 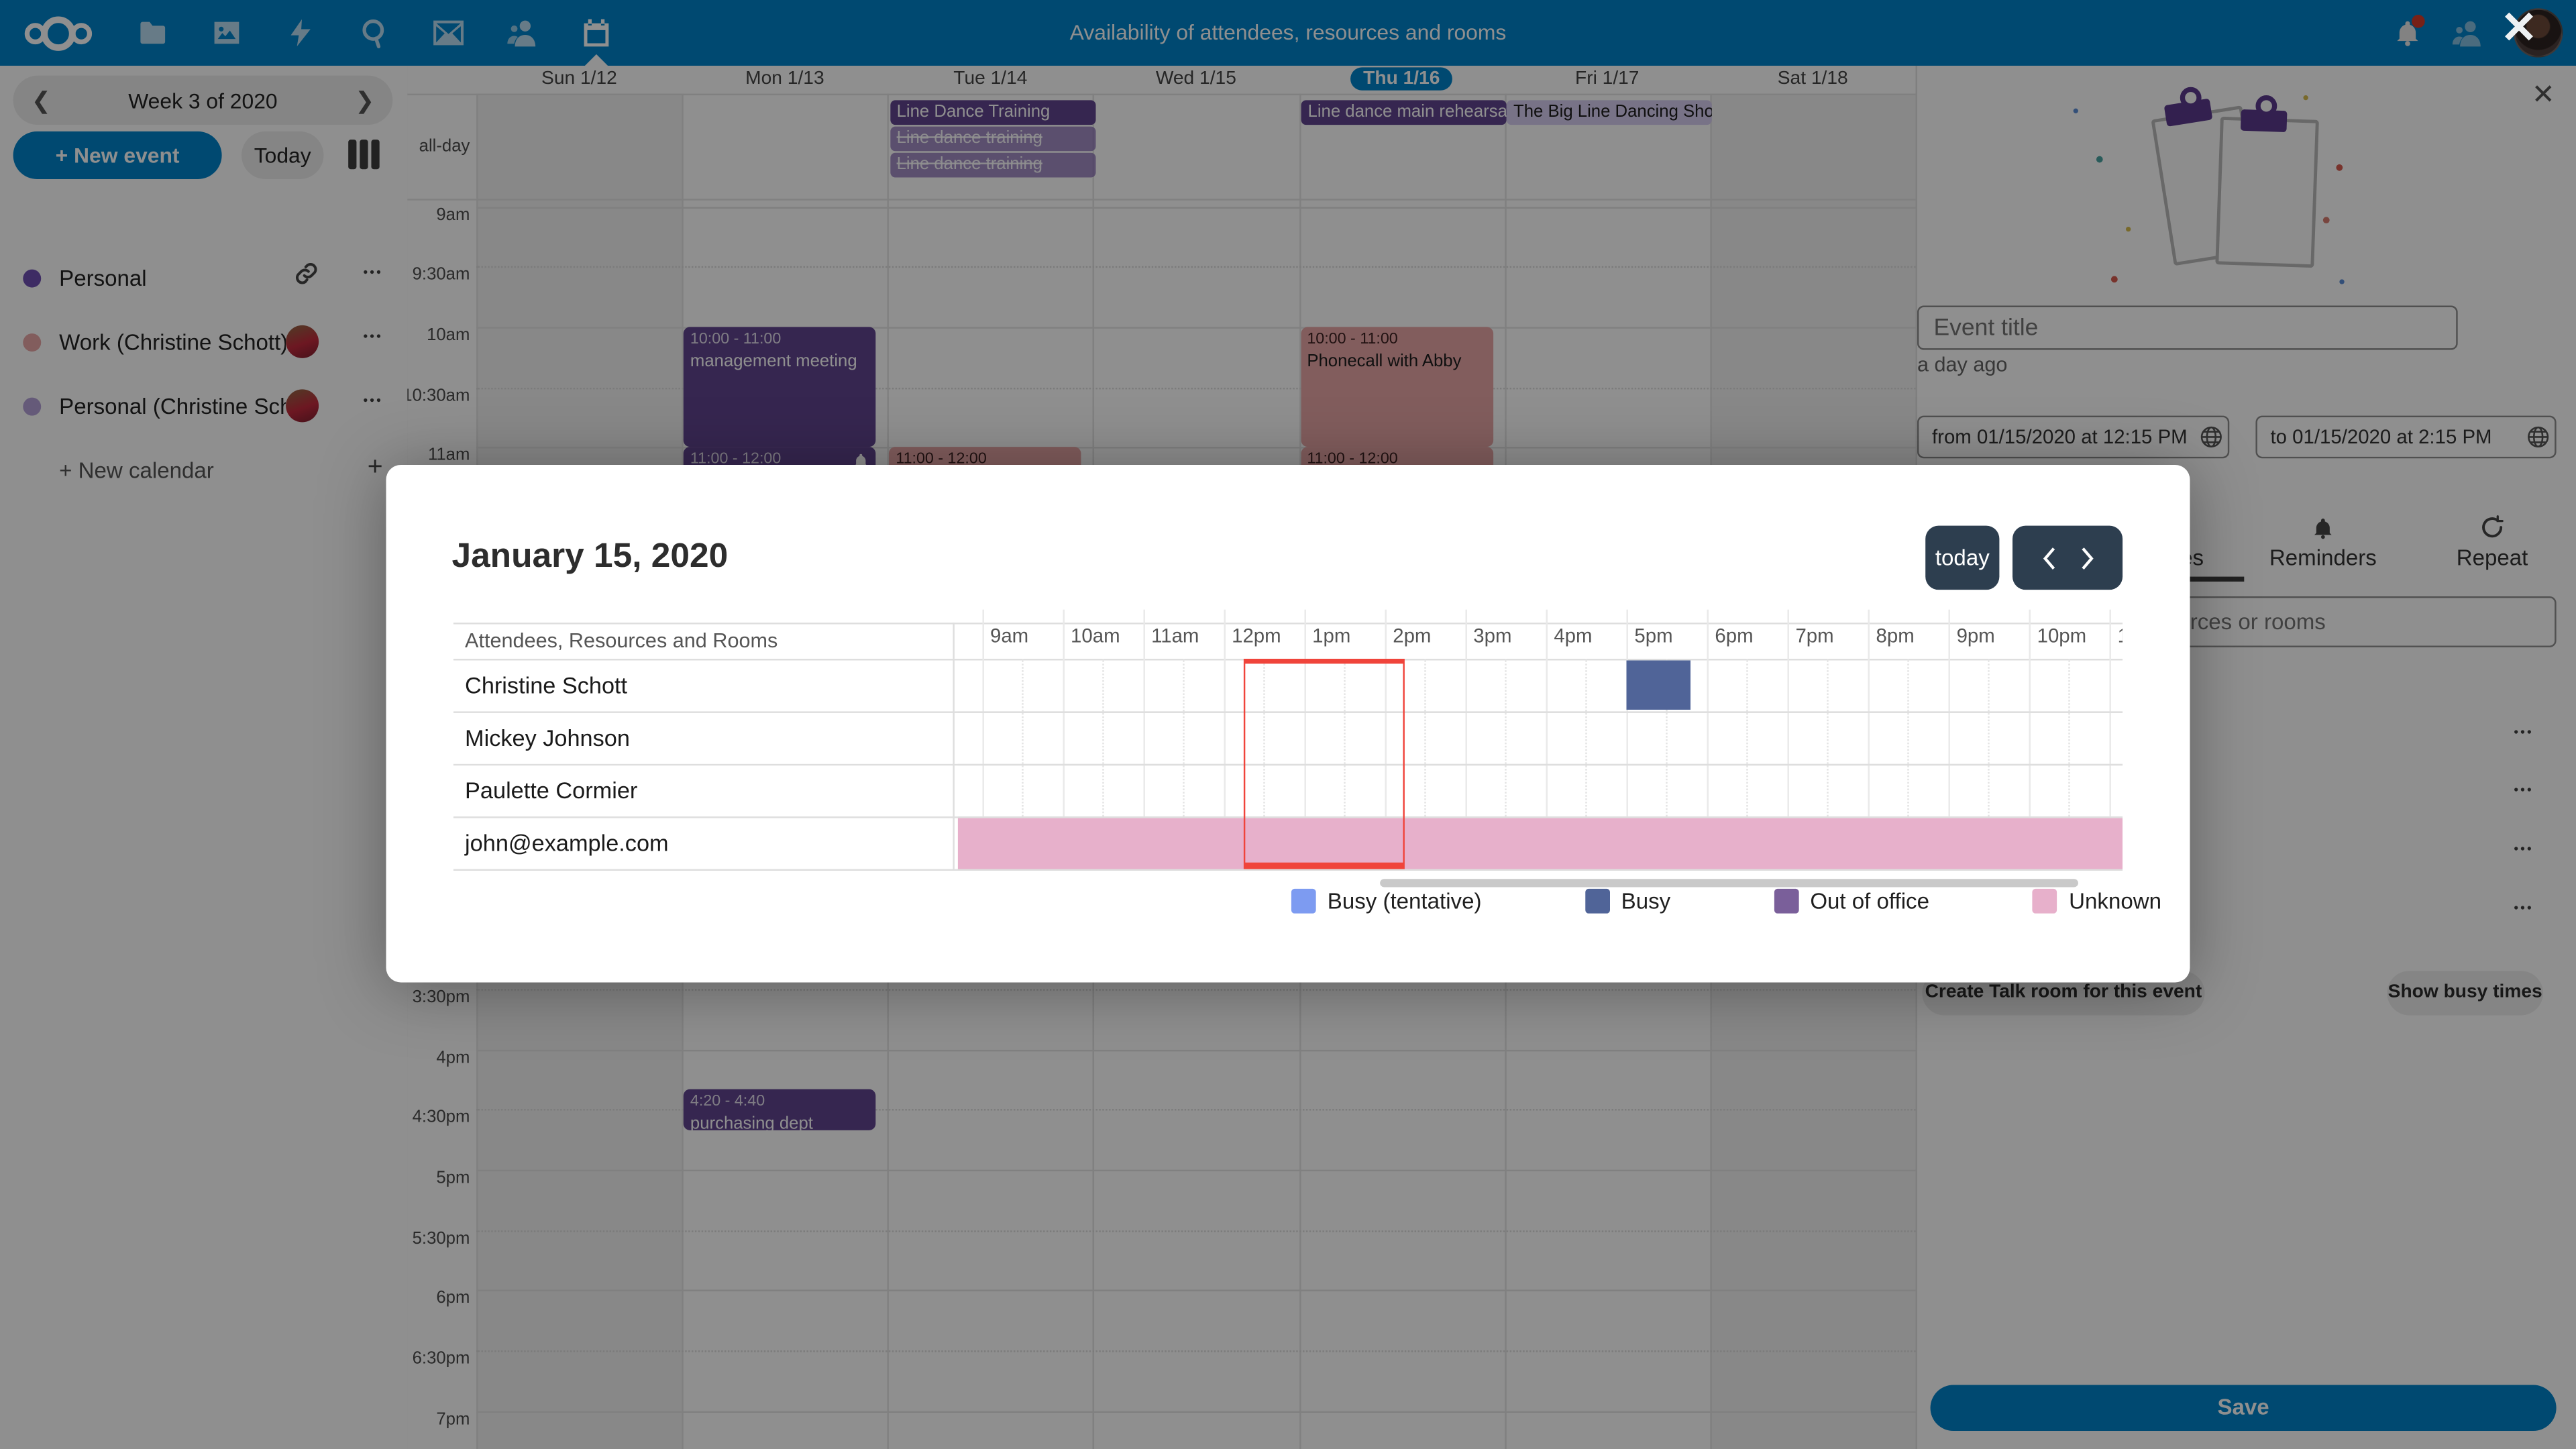 What do you see at coordinates (1404, 901) in the screenshot?
I see `legend-label: Busy (tentative)` at bounding box center [1404, 901].